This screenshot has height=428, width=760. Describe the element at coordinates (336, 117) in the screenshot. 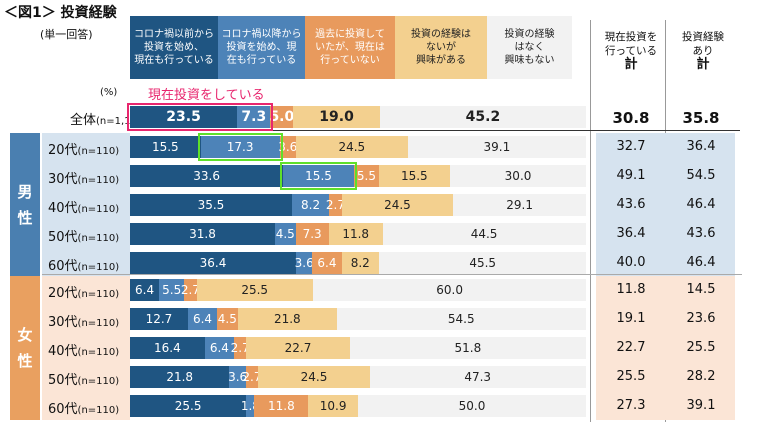

I see `bar-segment: 19.0` at that location.